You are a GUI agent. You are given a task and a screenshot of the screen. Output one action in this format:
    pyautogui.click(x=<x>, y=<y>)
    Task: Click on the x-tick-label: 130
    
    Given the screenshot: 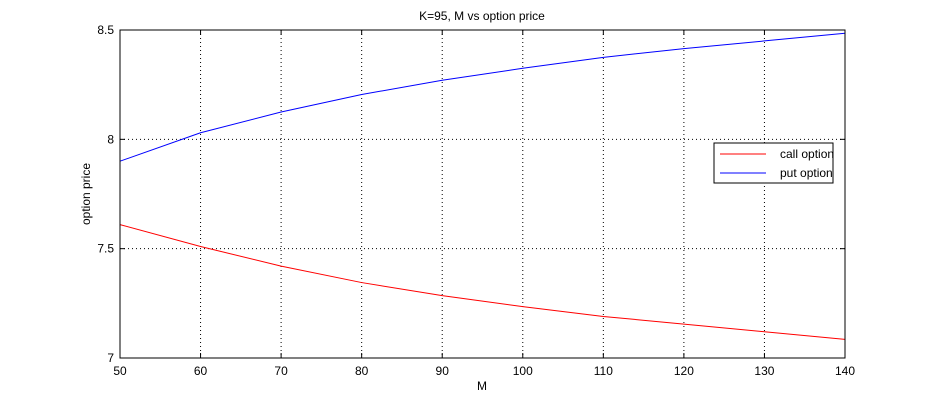 What is the action you would take?
    pyautogui.click(x=764, y=371)
    